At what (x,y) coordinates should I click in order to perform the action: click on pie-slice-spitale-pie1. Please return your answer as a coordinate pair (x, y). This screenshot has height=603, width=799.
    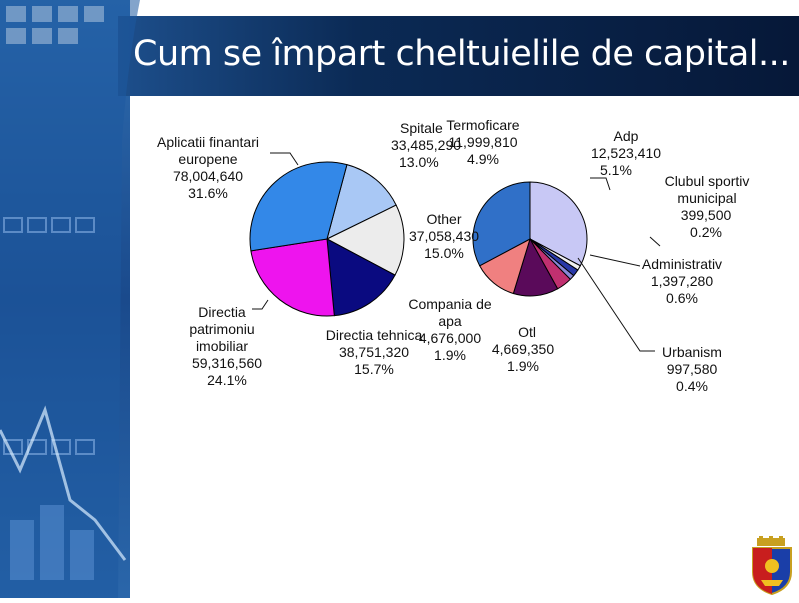
    Looking at the image, I should click on (361, 202).